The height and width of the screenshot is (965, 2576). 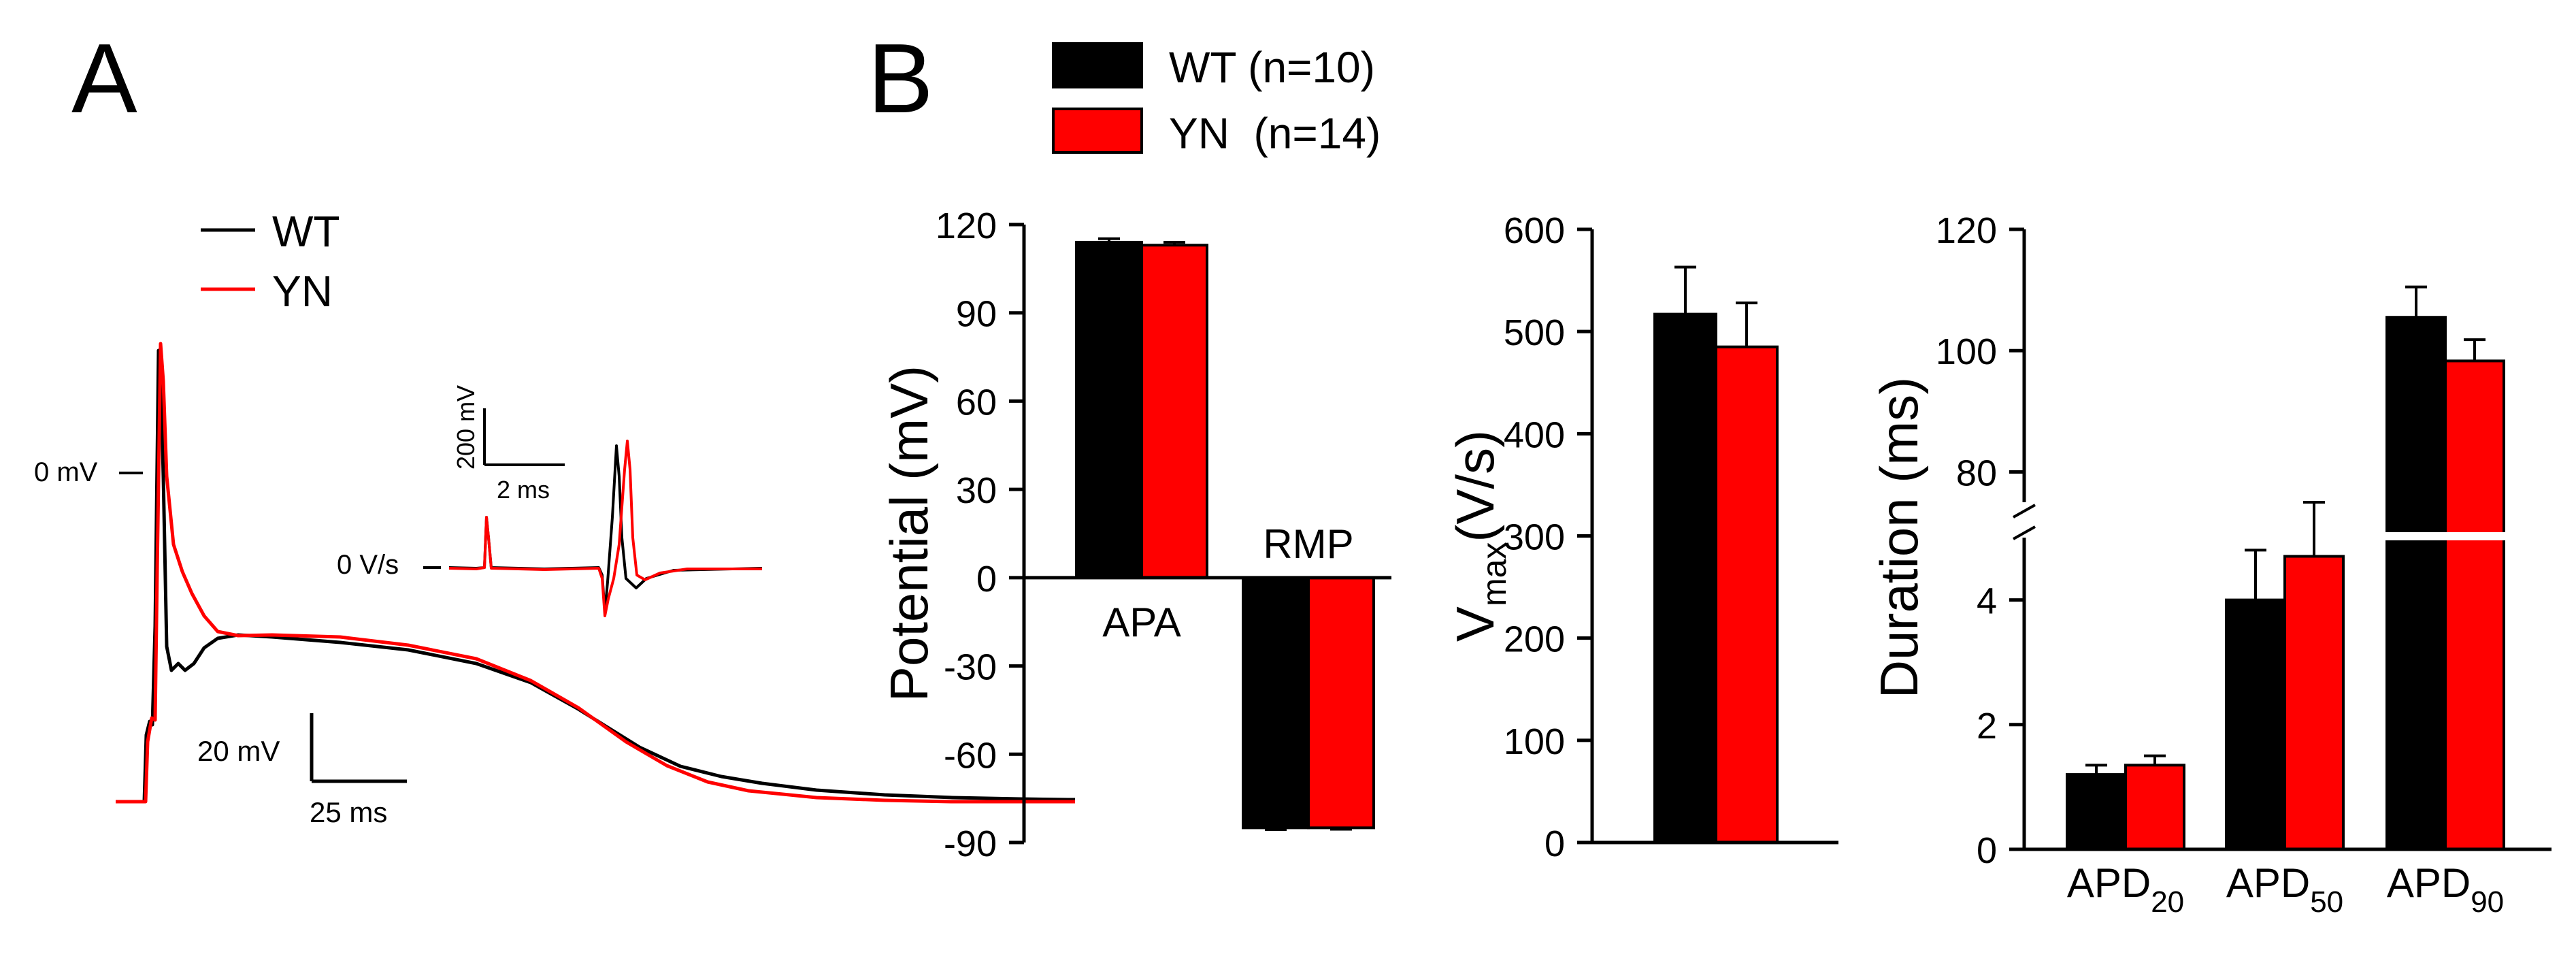 I want to click on inset-trace-yn, so click(x=605, y=528).